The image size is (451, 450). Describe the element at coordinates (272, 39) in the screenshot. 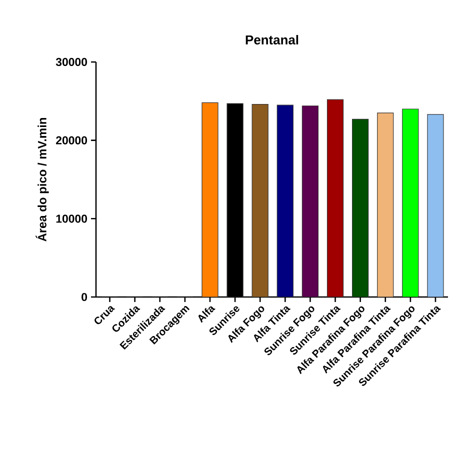

I see `chart-title: Pentanal` at that location.